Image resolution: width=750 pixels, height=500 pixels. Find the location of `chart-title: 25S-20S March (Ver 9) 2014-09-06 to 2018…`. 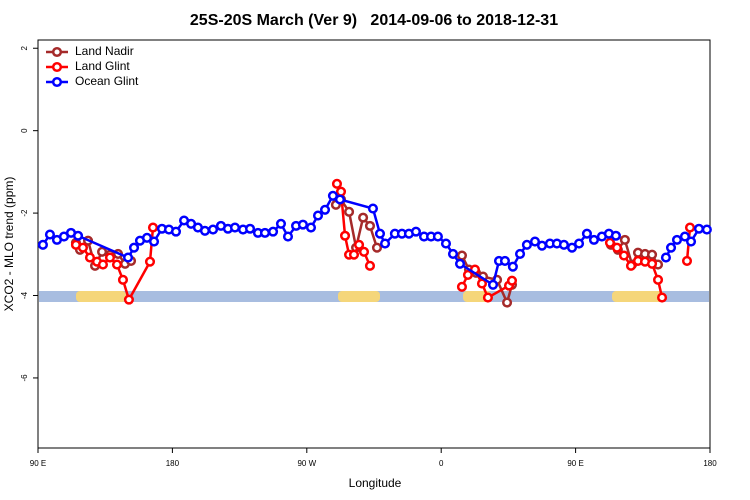

chart-title: 25S-20S March (Ver 9) 2014-09-06 to 2018… is located at coordinates (374, 20).